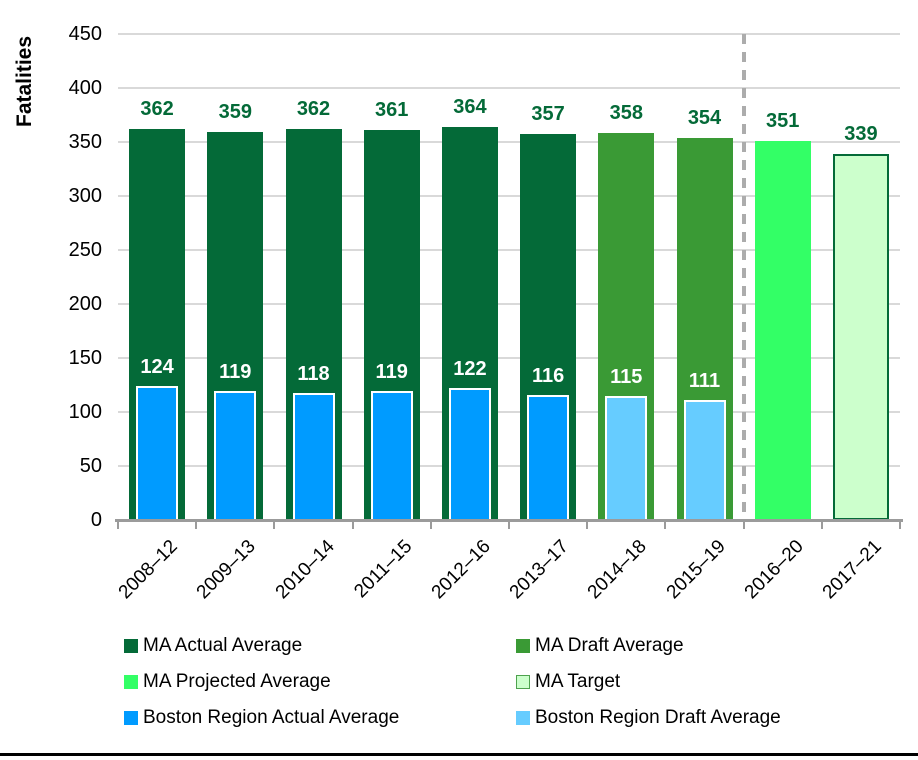  Describe the element at coordinates (548, 114) in the screenshot. I see `value-label-ma-2013–17: 357` at that location.